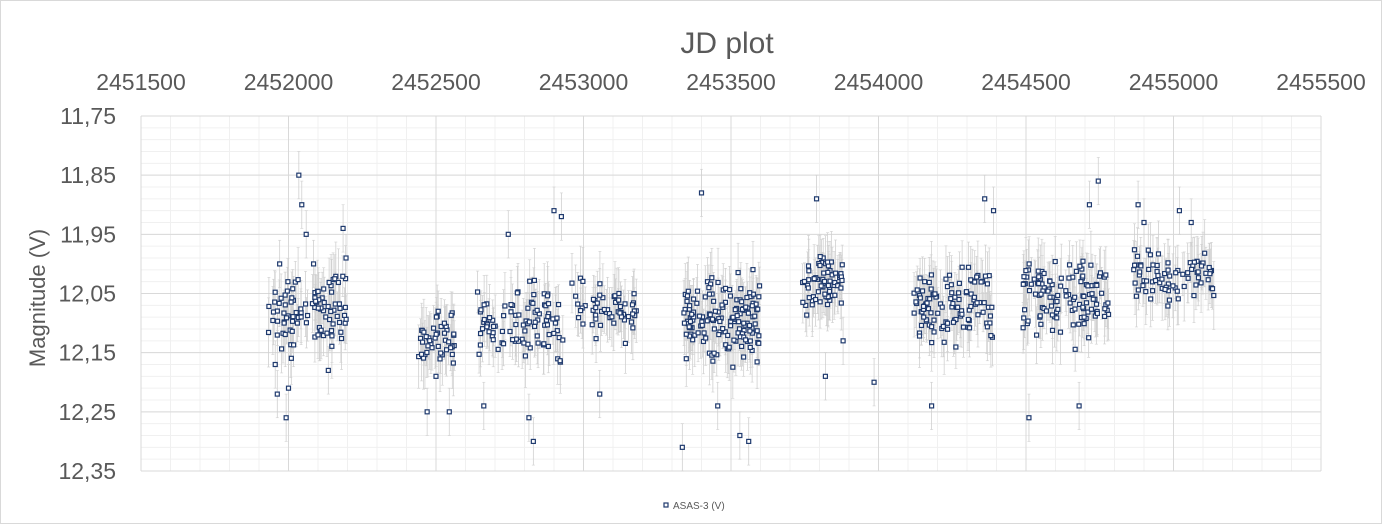 This screenshot has width=1382, height=525. What do you see at coordinates (88, 175) in the screenshot?
I see `y-tick-label: 11,85` at bounding box center [88, 175].